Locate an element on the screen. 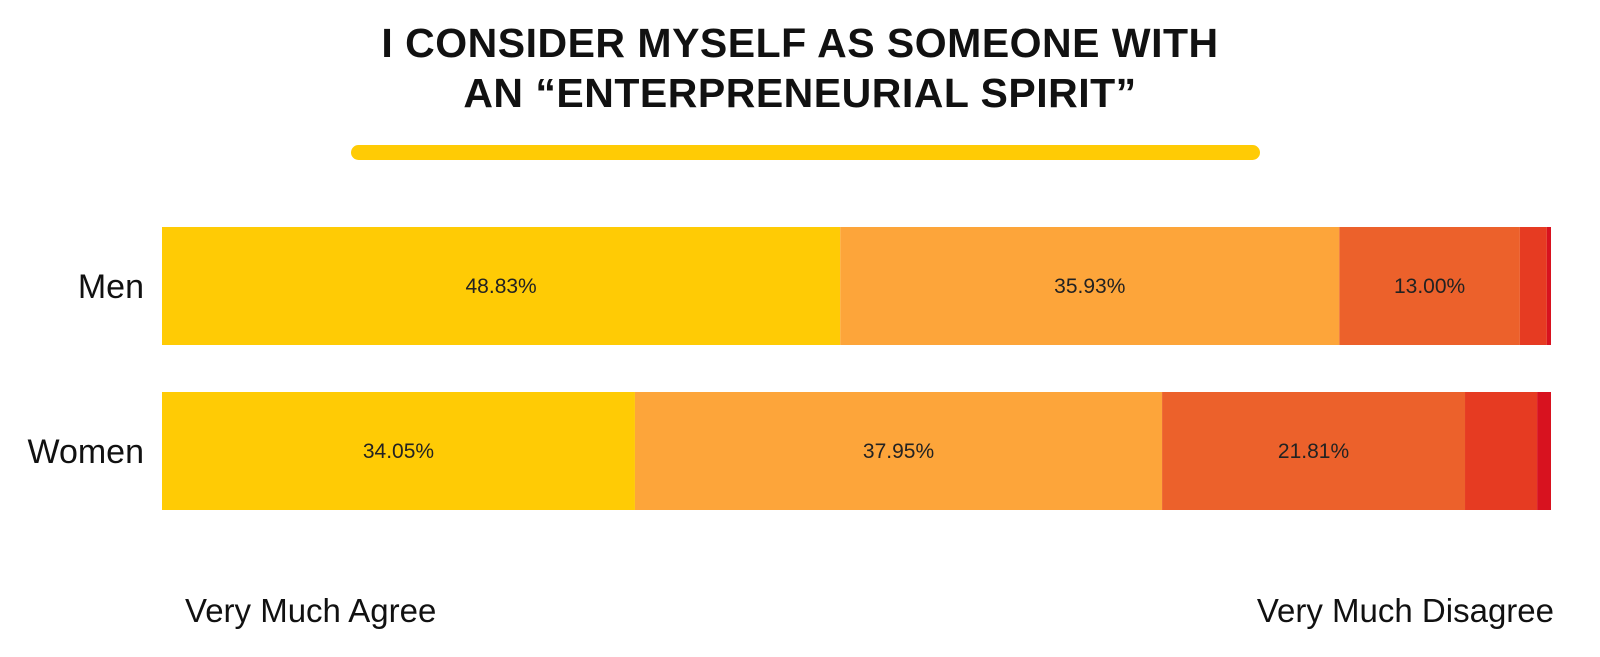  category-label: Men is located at coordinates (111, 287).